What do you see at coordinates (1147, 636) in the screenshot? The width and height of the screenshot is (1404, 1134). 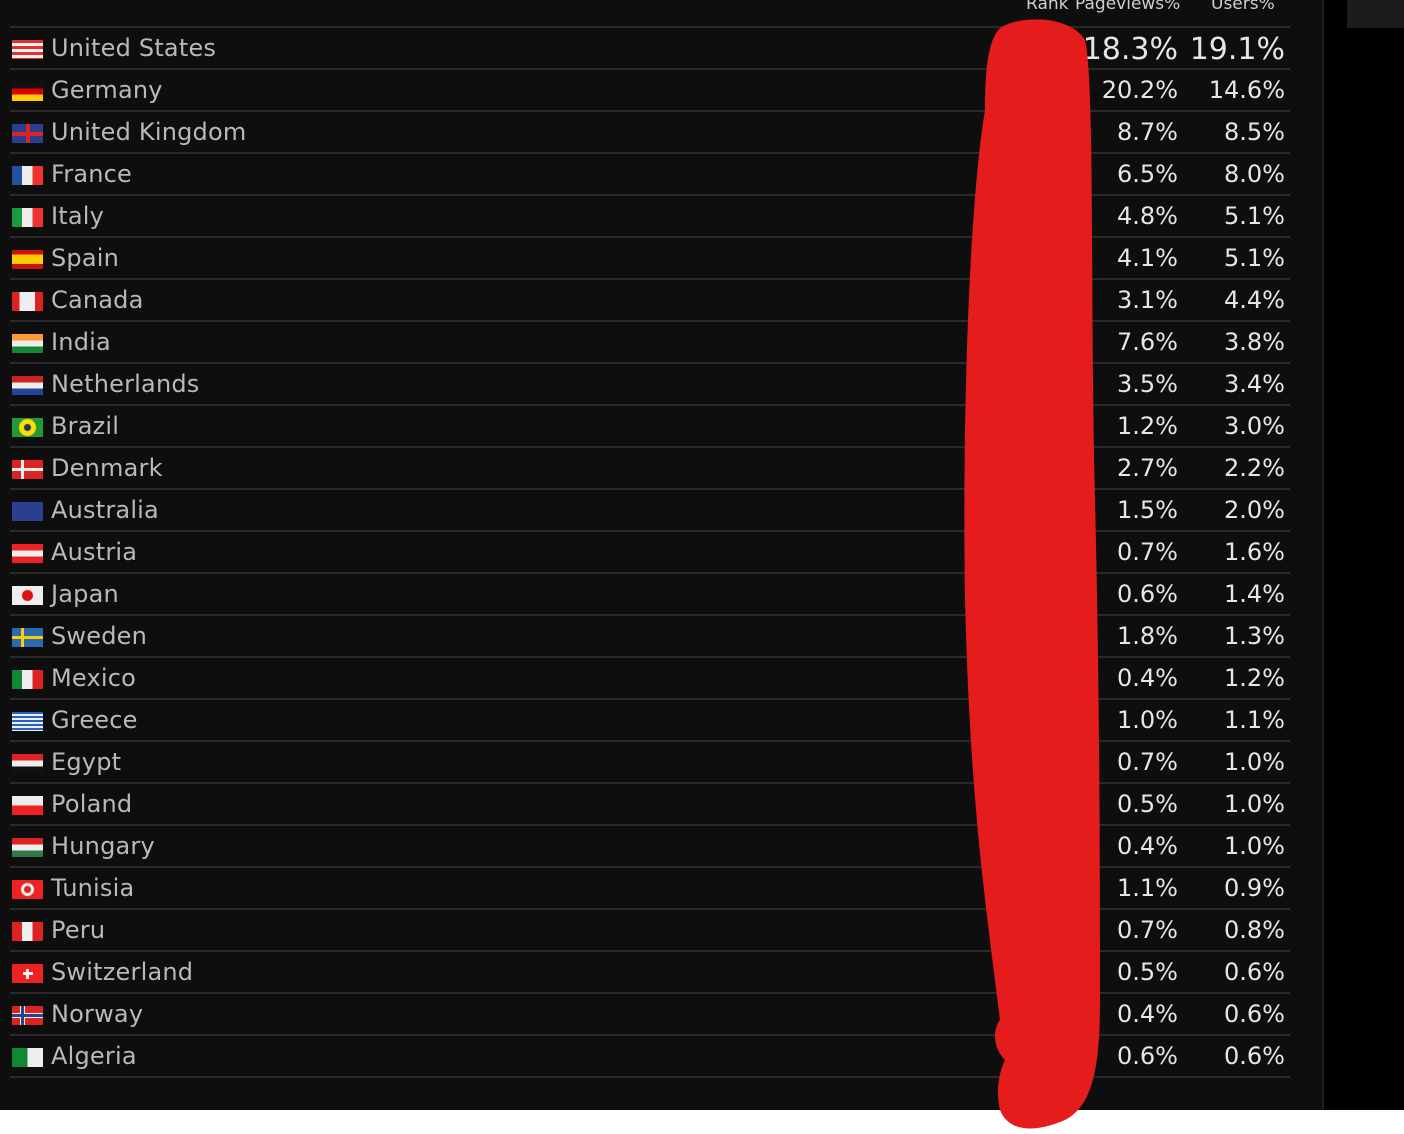 I see `pageviews-value: 1.8%` at bounding box center [1147, 636].